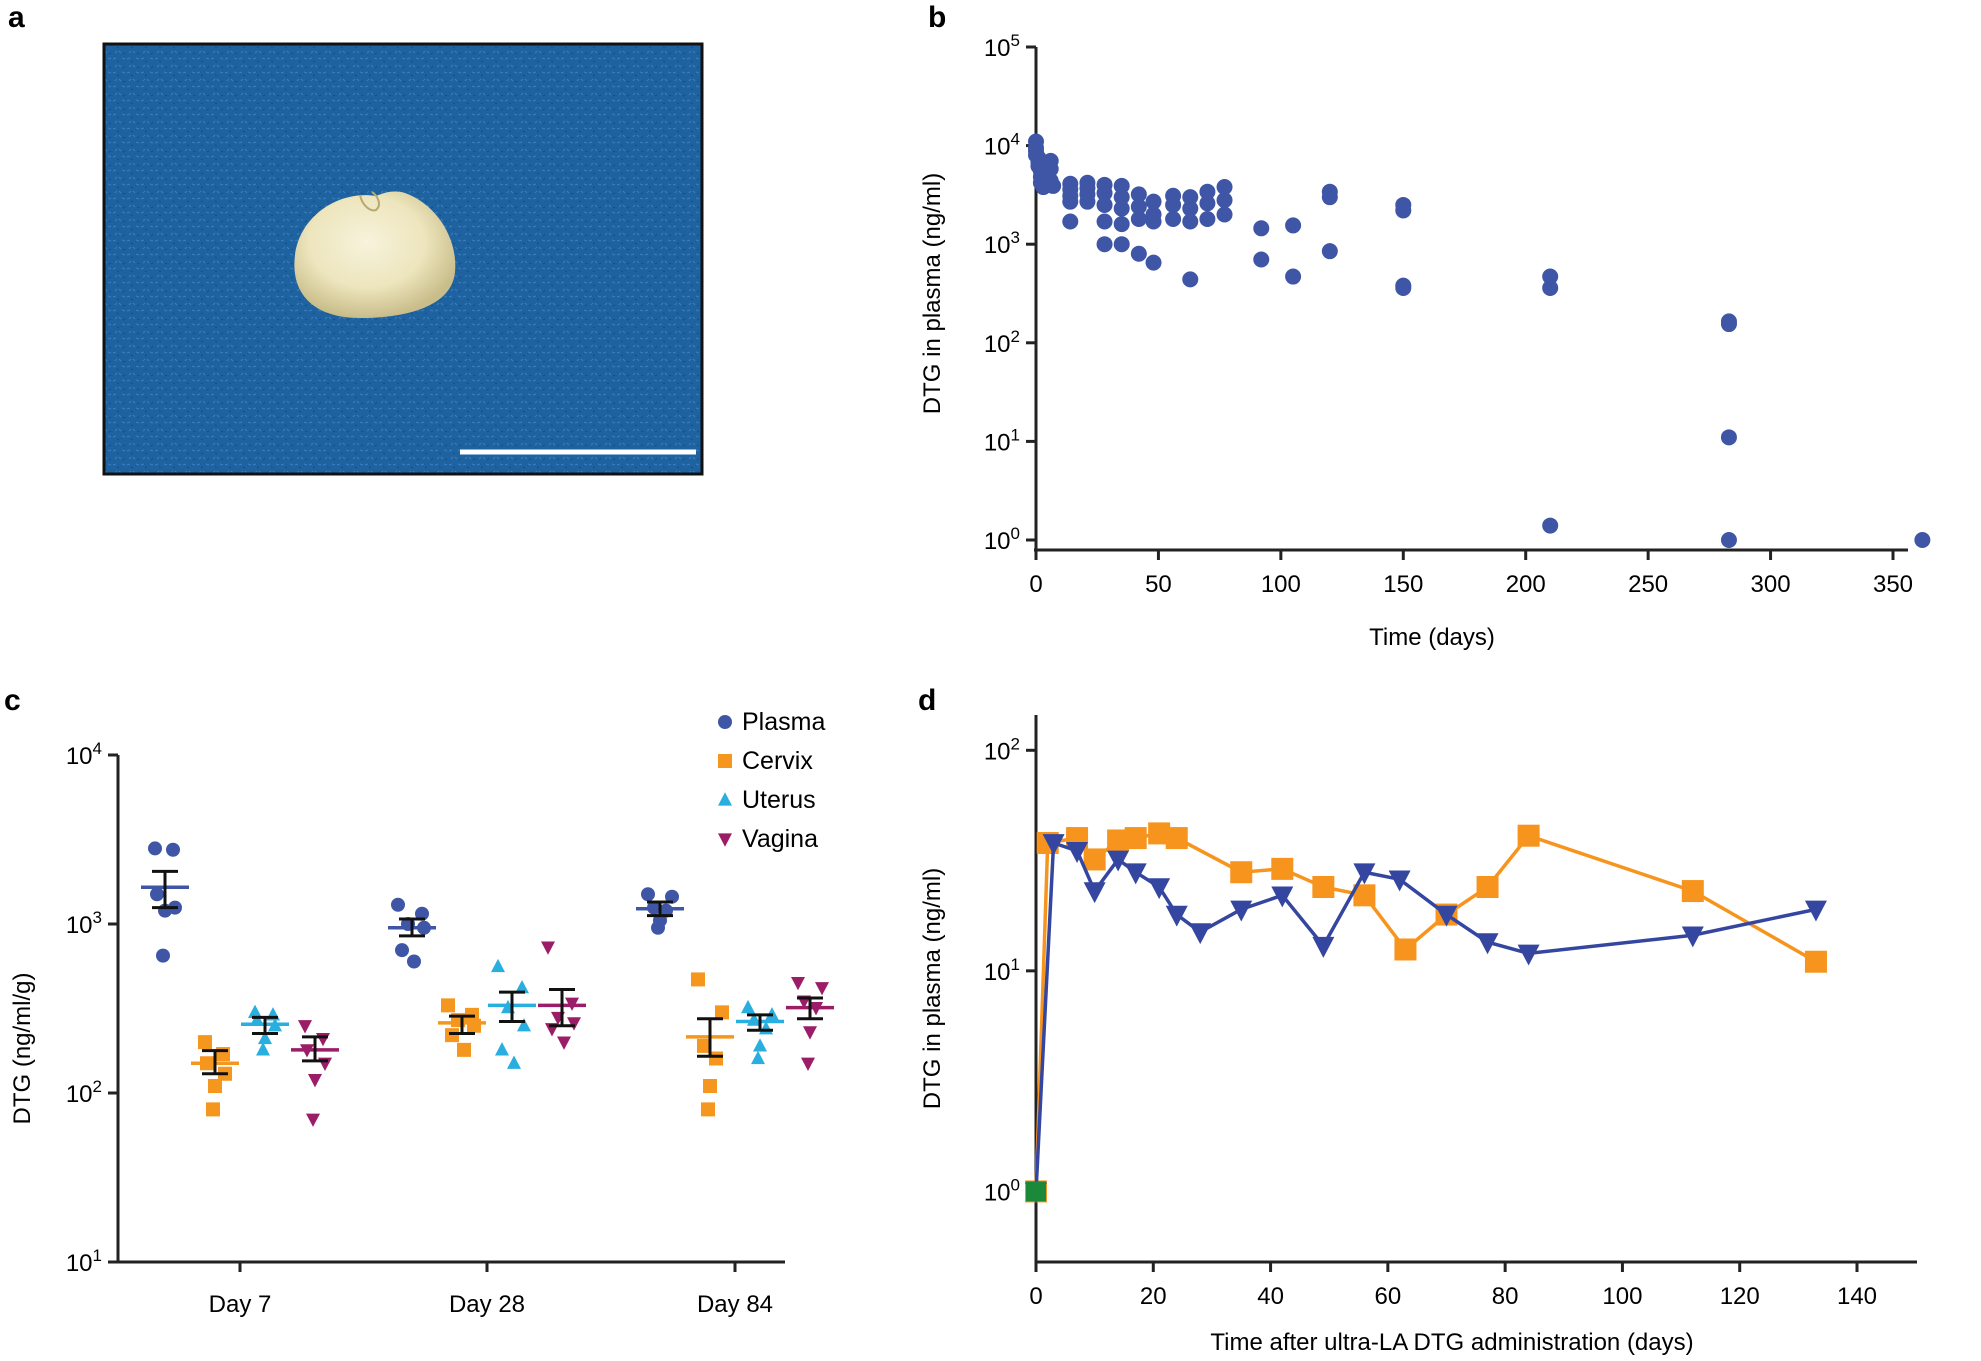 The image size is (1981, 1361). I want to click on panel-label-a: a, so click(16, 17).